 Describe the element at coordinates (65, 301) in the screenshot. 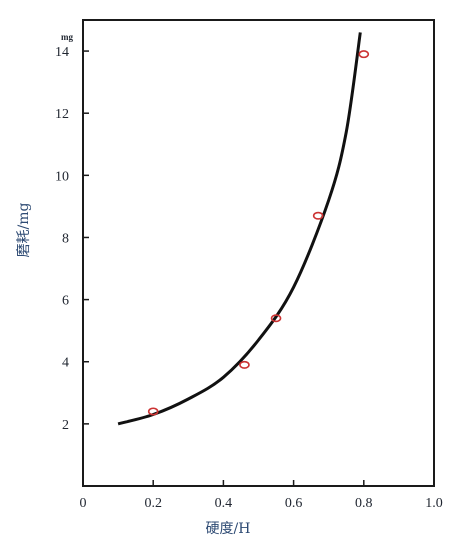

I see `y-tick-label: 6` at that location.